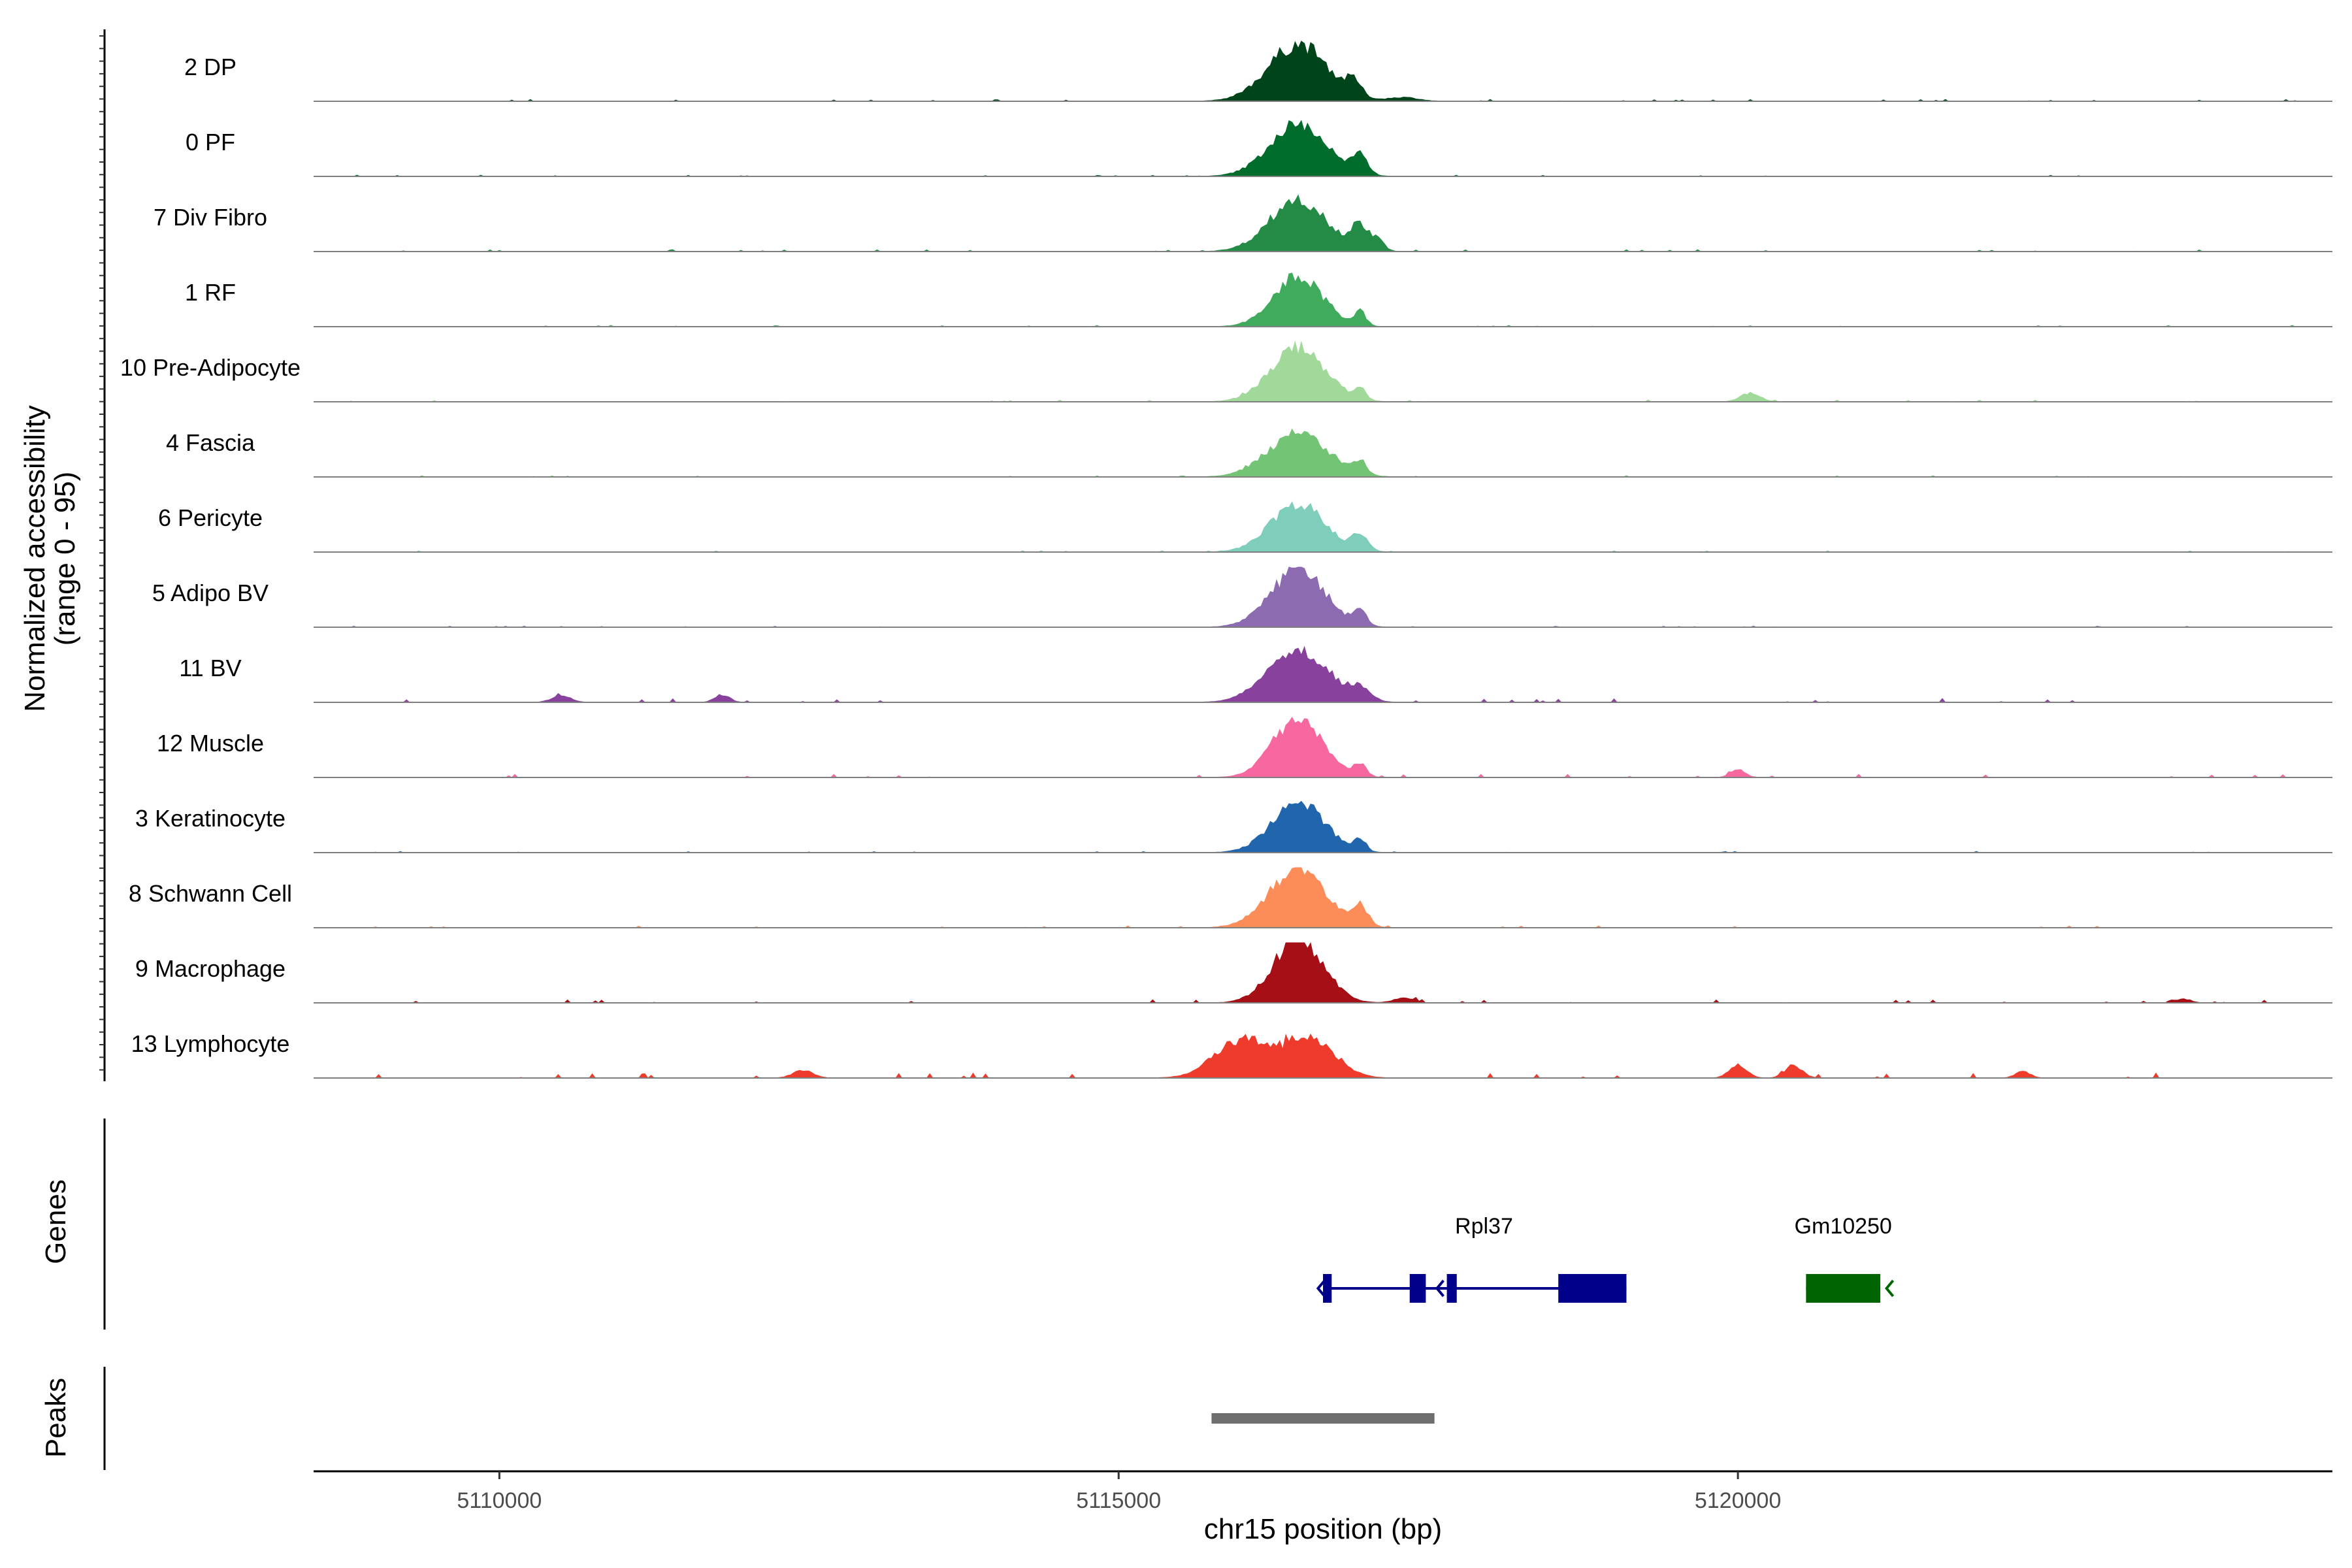 This screenshot has height=1568, width=2352. I want to click on track-12-muscle: 12 Muscle, so click(1244, 747).